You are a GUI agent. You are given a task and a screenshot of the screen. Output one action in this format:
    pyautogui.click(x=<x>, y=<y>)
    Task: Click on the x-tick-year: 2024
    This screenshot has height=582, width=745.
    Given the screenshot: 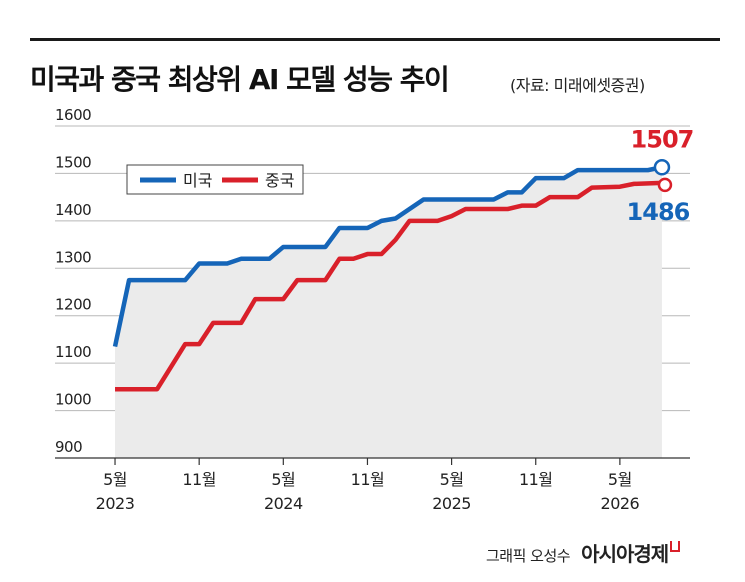 What is the action you would take?
    pyautogui.click(x=283, y=503)
    